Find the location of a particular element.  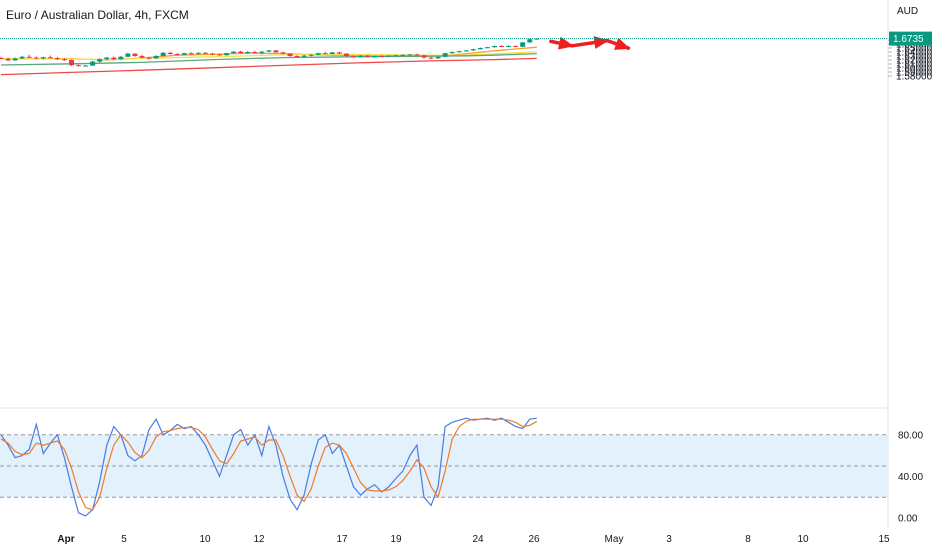

time-tick-label: 12 is located at coordinates (259, 539).